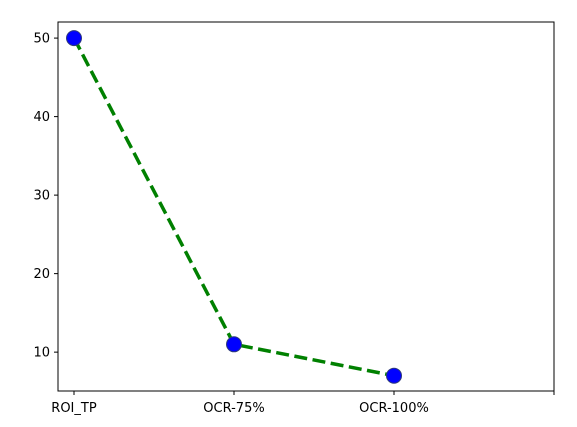 The image size is (577, 427). Describe the element at coordinates (41, 39) in the screenshot. I see `y-tick-label: 50` at that location.